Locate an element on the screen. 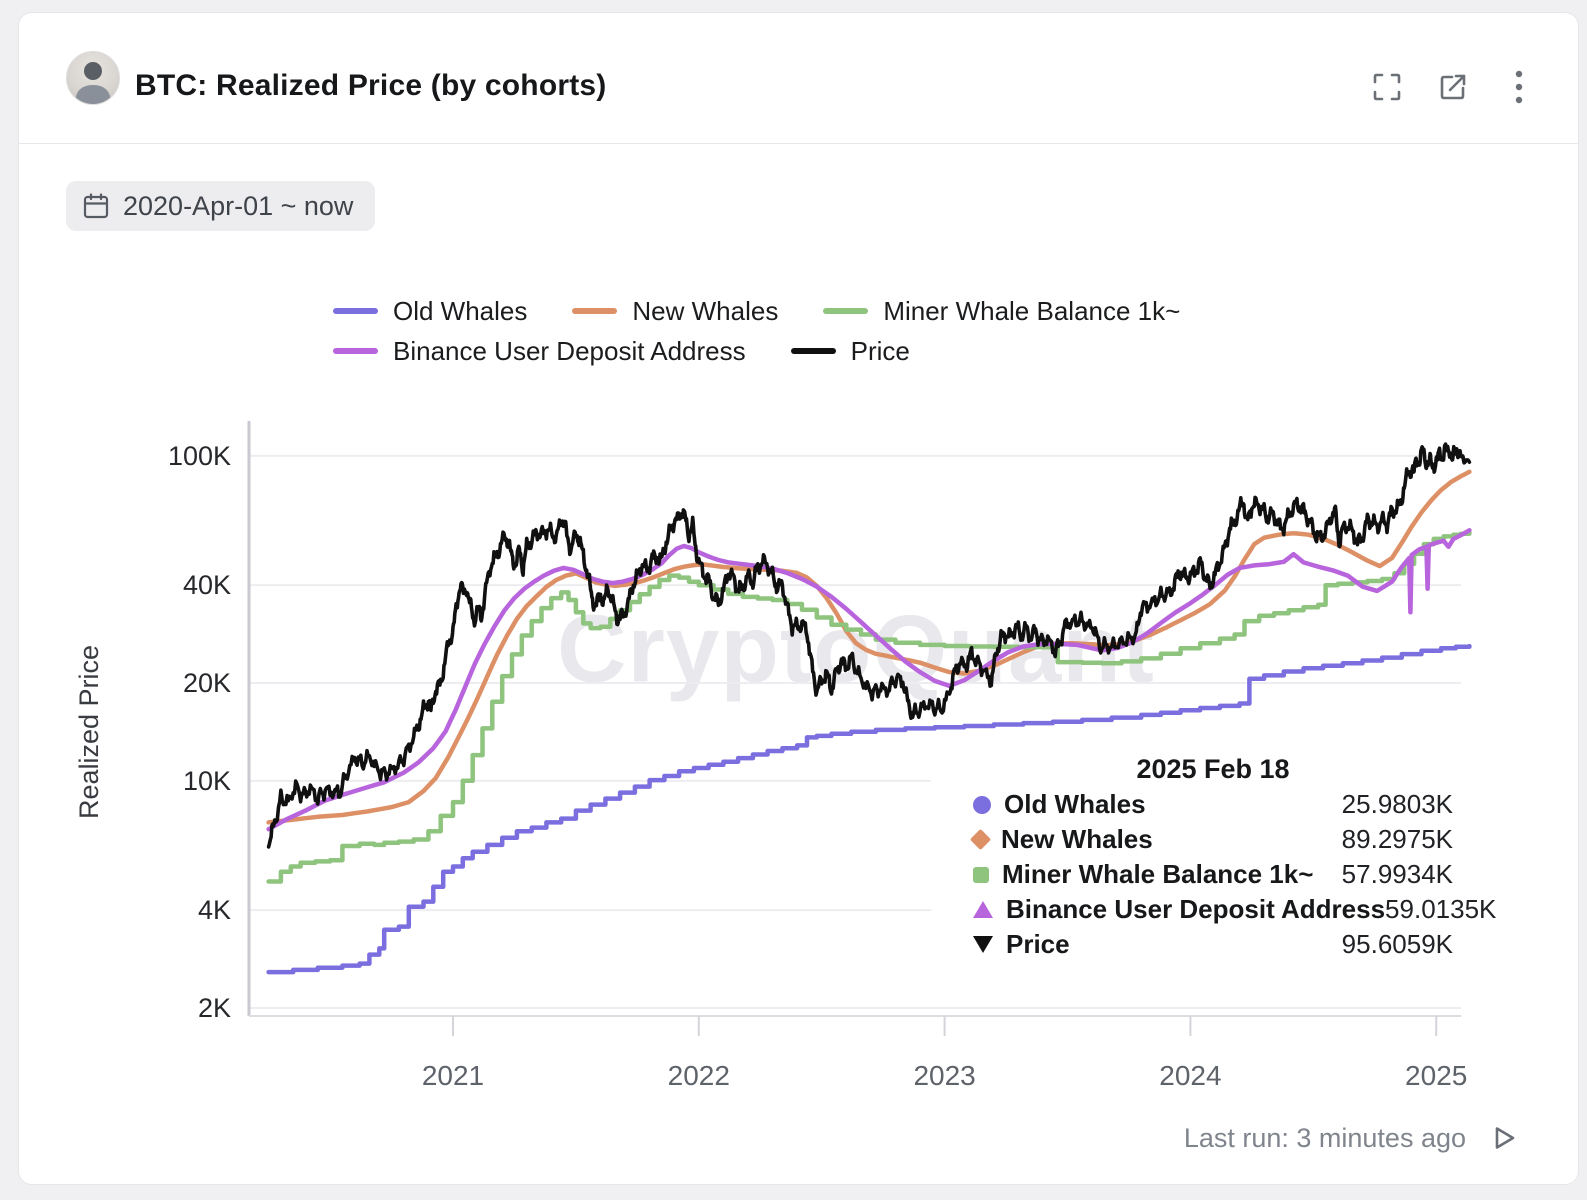 The height and width of the screenshot is (1200, 1587). date-range-label: 2020-Apr-01 ~ now is located at coordinates (238, 205).